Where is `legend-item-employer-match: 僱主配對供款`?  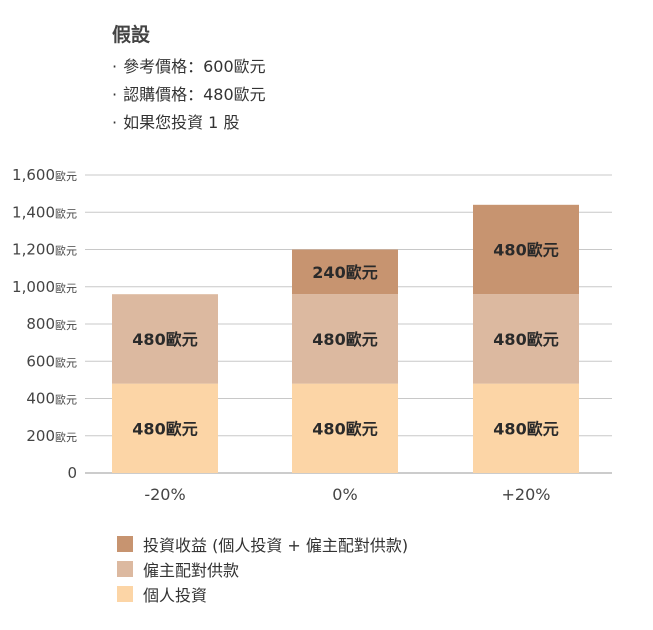 legend-item-employer-match: 僱主配對供款 is located at coordinates (262, 568).